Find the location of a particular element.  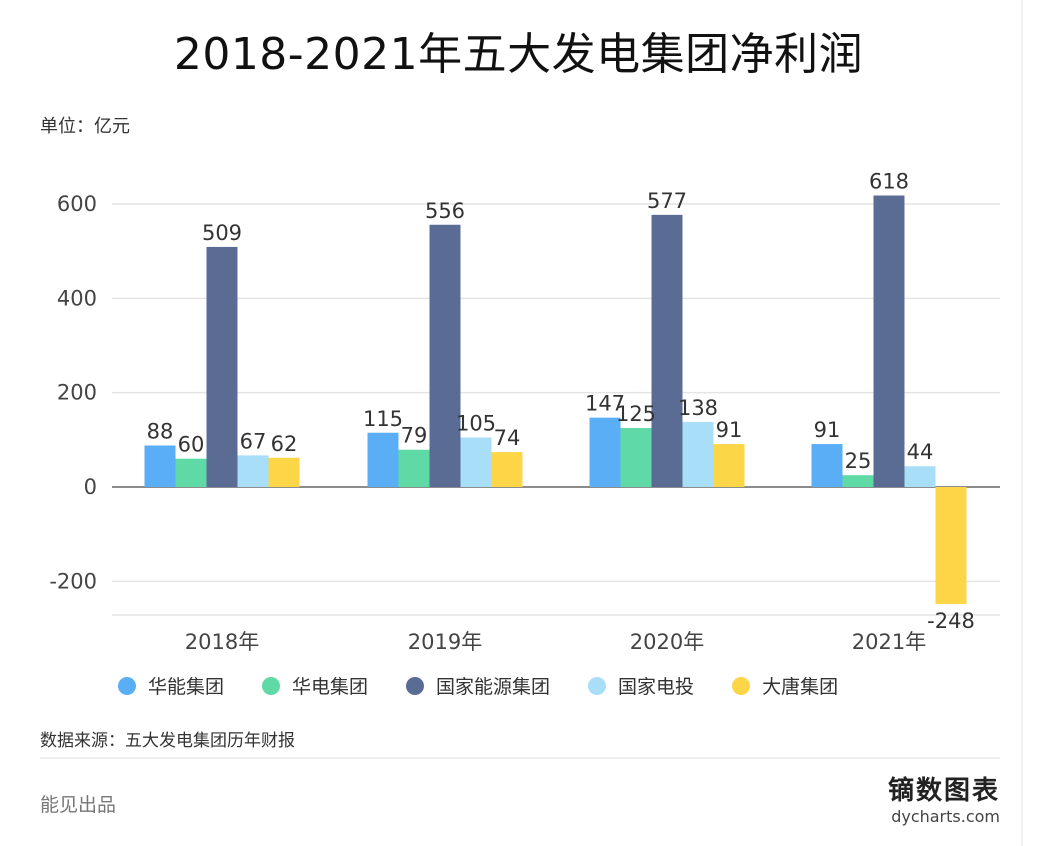

legend-item: 华能集团 is located at coordinates (171, 685).